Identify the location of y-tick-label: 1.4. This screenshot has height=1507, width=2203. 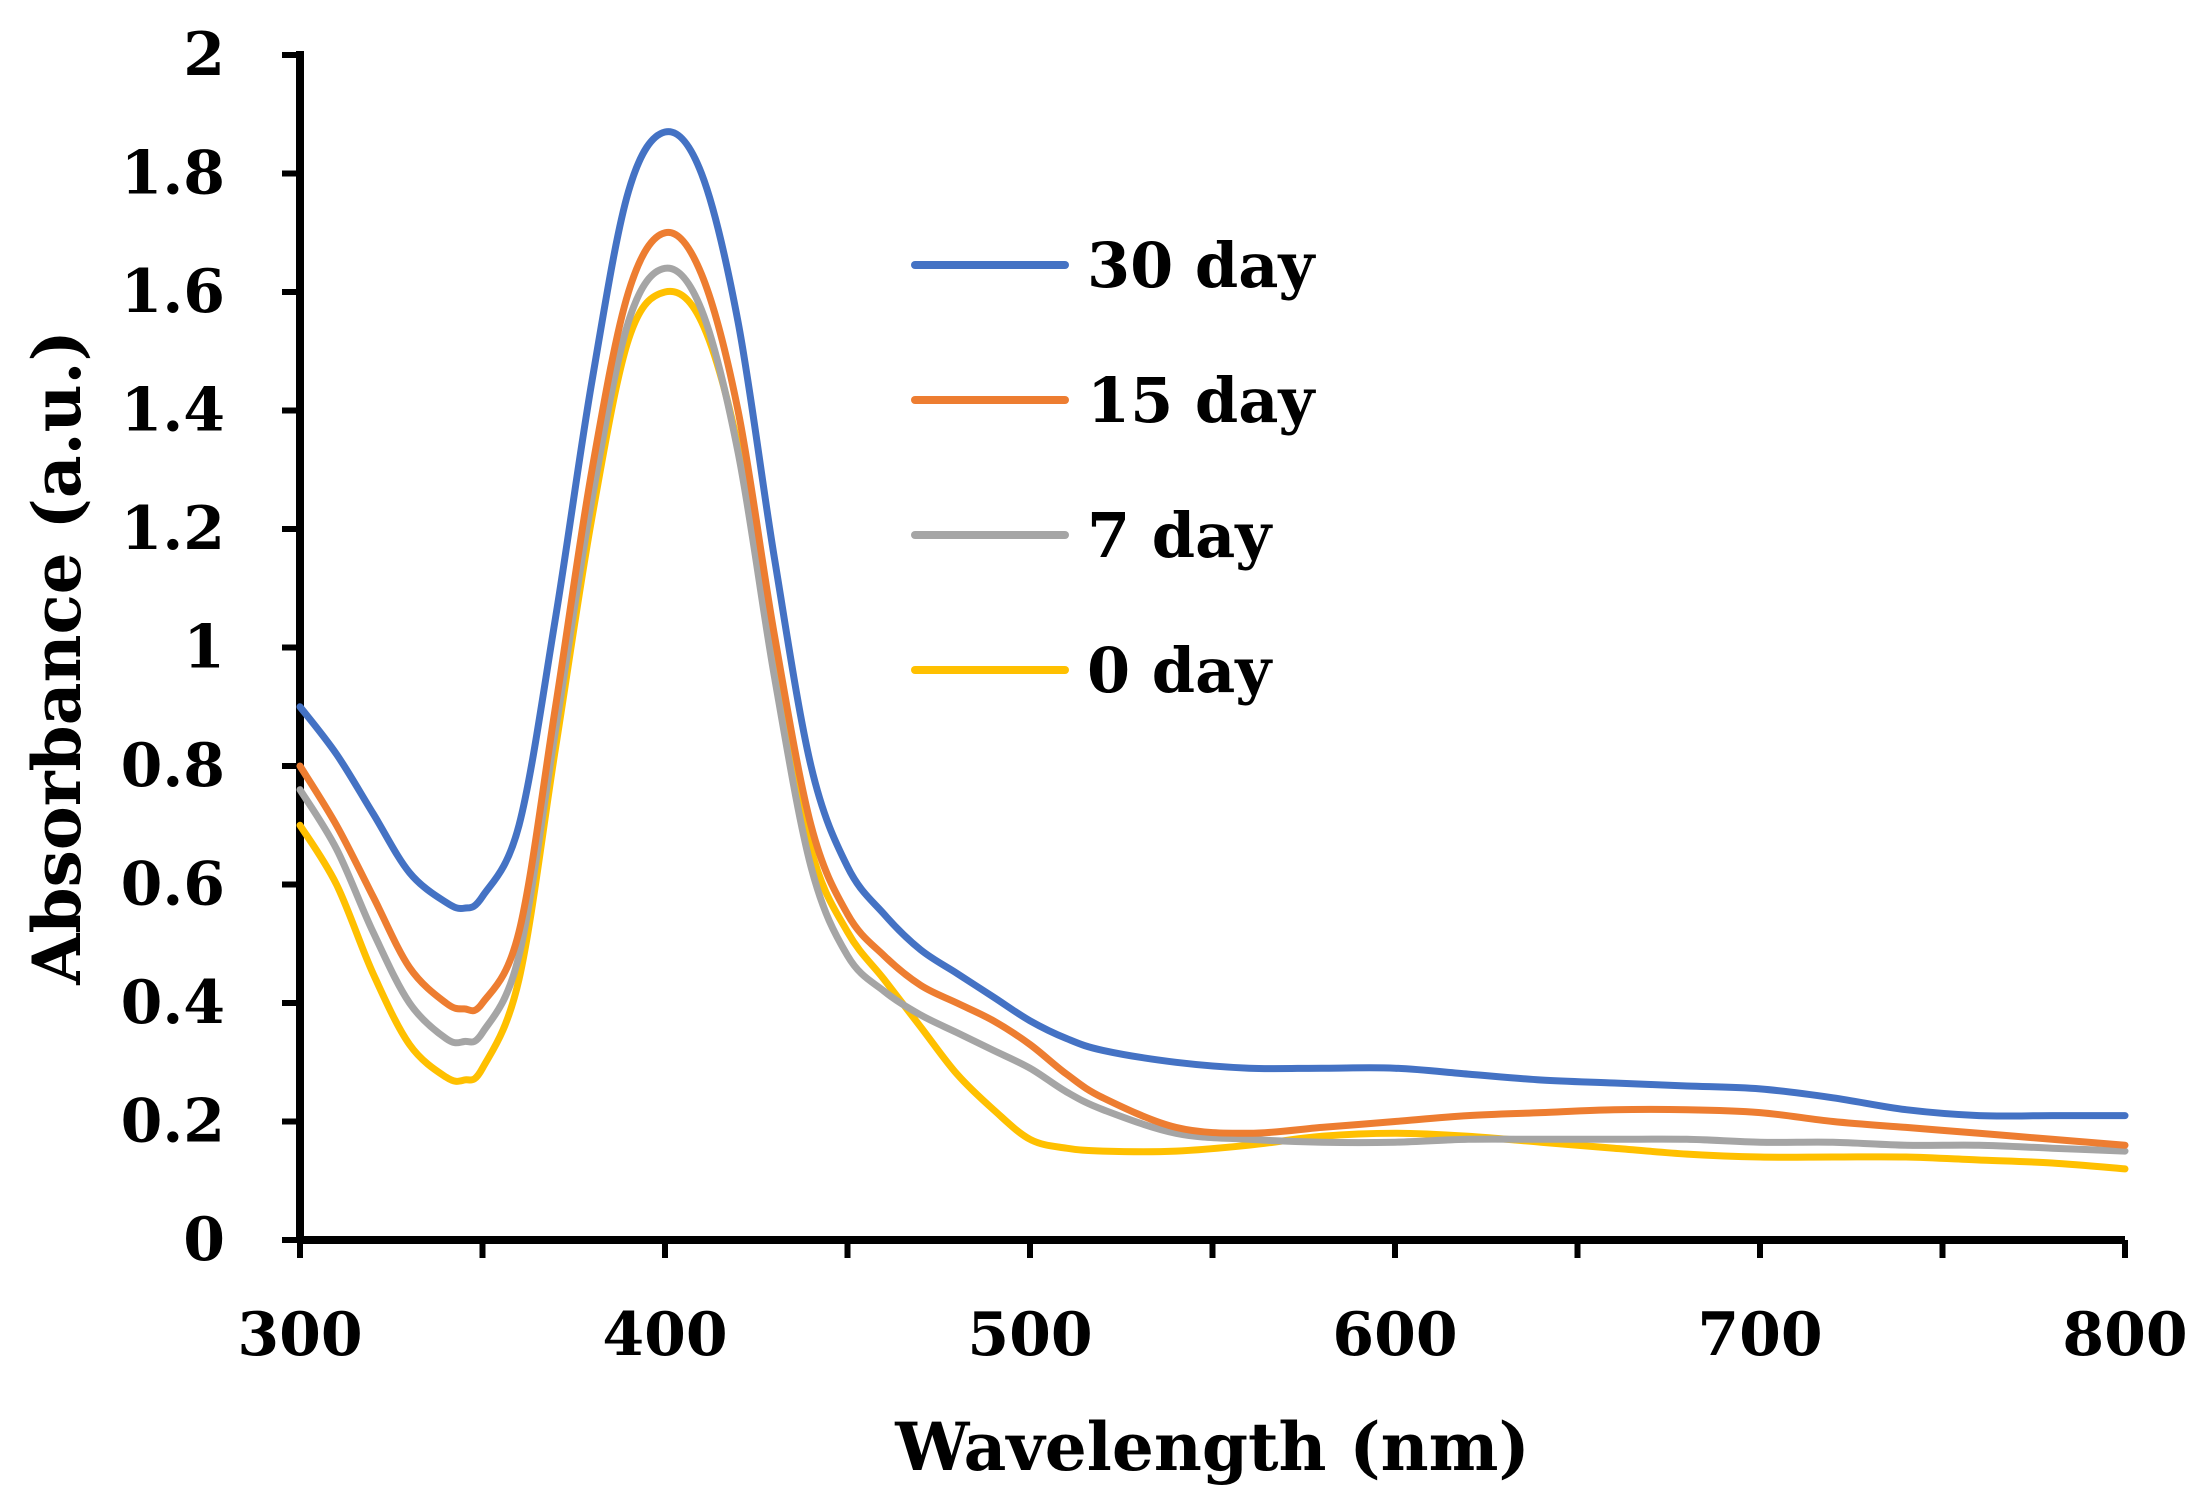
(173, 411).